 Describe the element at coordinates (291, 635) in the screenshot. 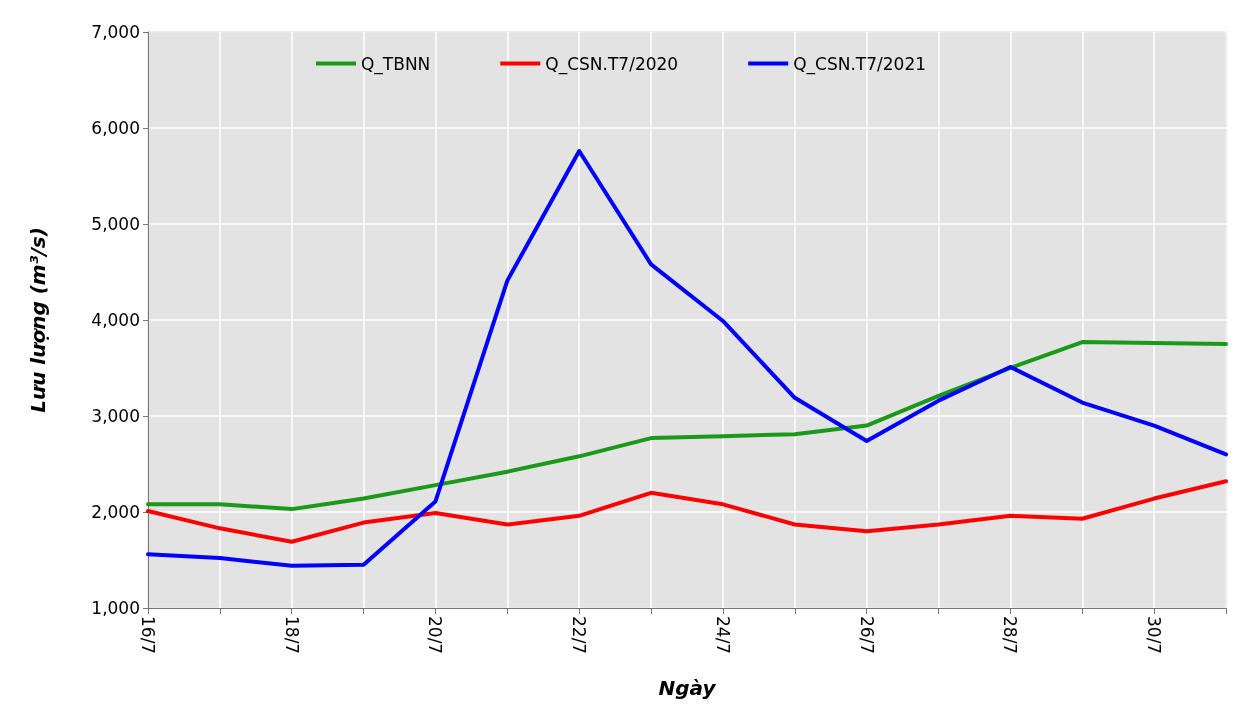

I see `x-tick-label: 18/7` at that location.